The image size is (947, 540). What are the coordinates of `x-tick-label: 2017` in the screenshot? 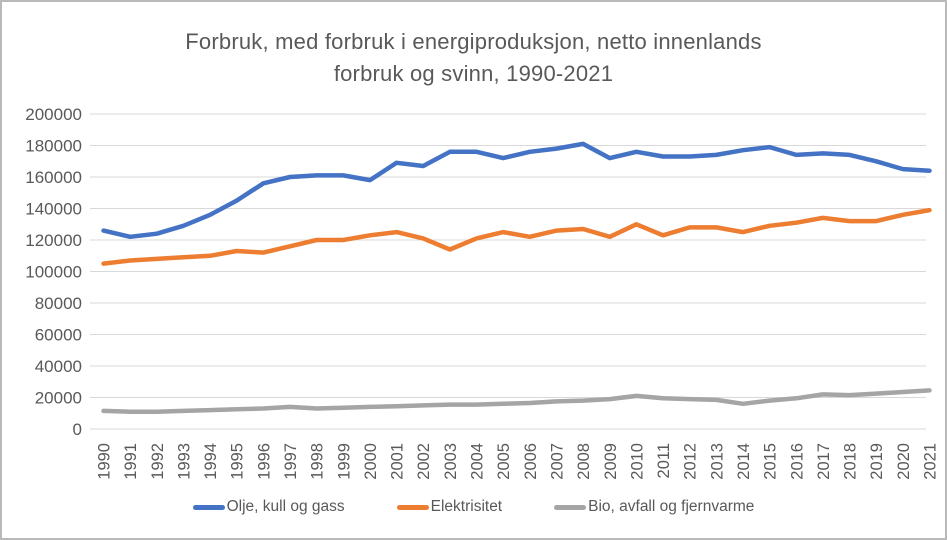 It's located at (824, 461).